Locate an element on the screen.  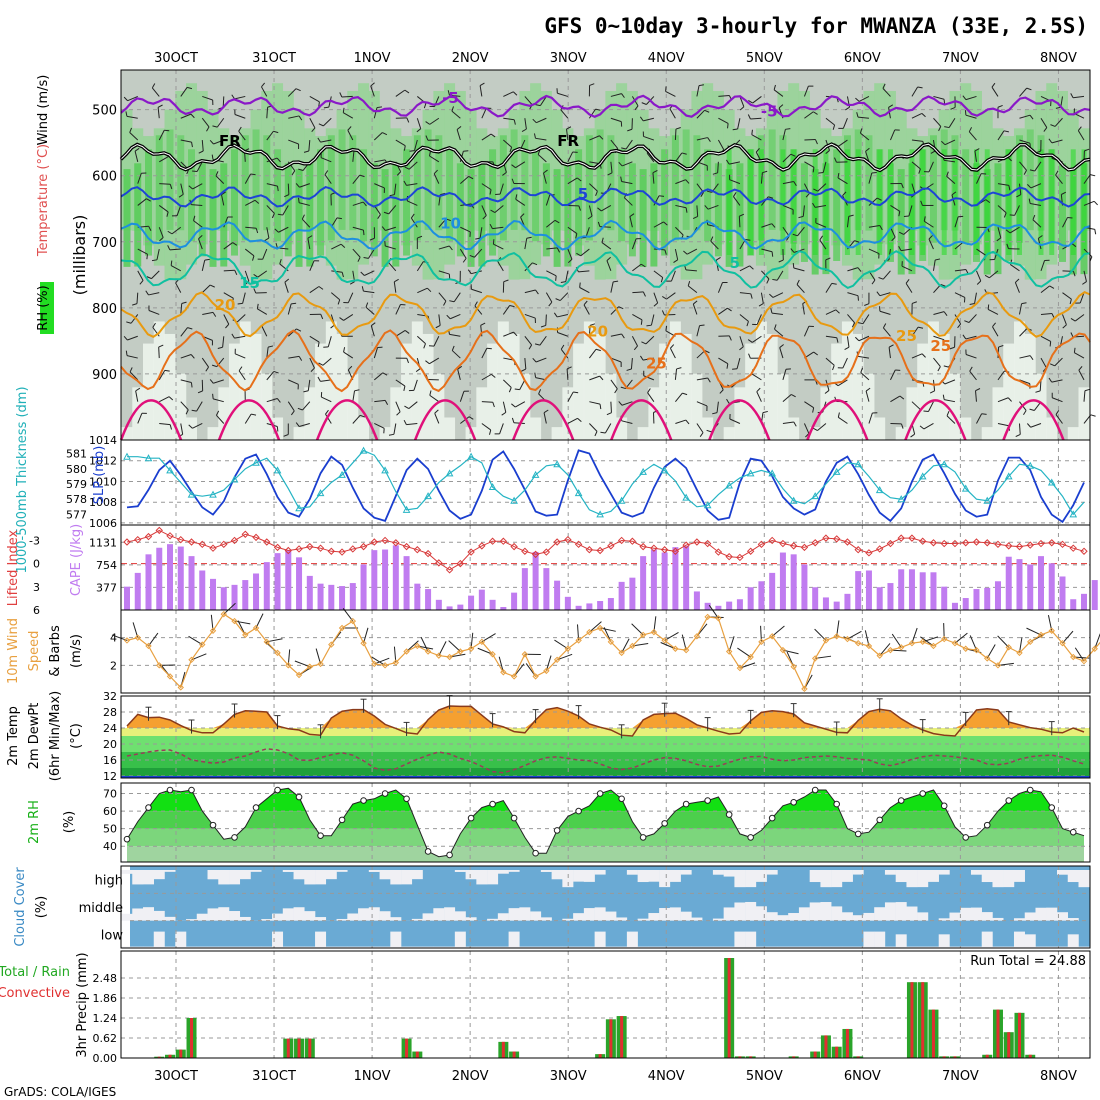
thickness-tick-label: 581 is located at coordinates (76, 454).